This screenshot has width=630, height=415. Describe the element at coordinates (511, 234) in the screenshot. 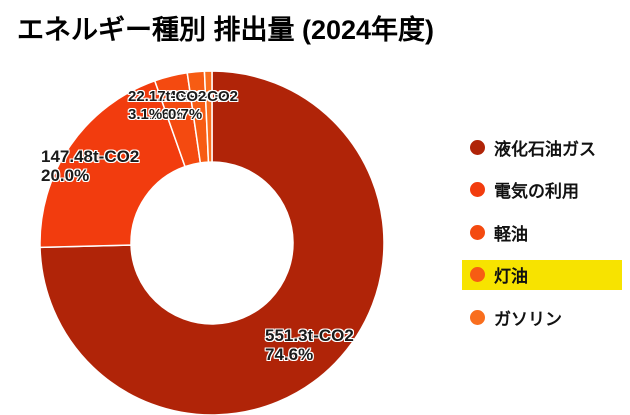

I see `legend-item-label: 軽油` at that location.